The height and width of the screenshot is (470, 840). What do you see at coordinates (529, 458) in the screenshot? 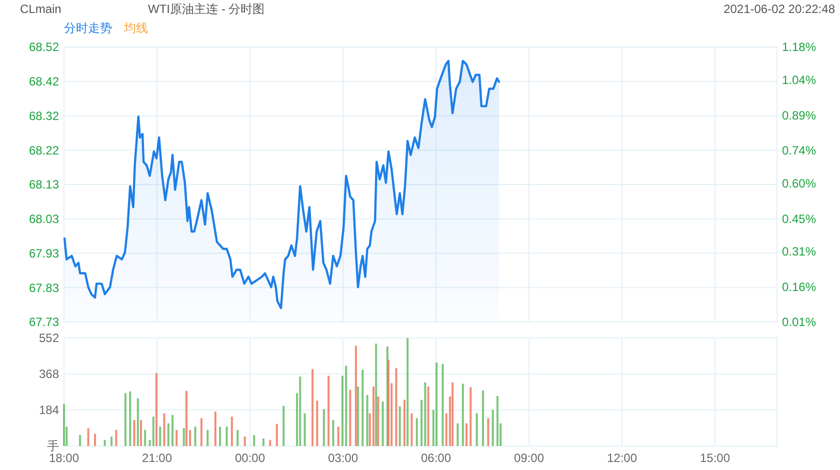
I see `x-tick-label: 09:00` at bounding box center [529, 458].